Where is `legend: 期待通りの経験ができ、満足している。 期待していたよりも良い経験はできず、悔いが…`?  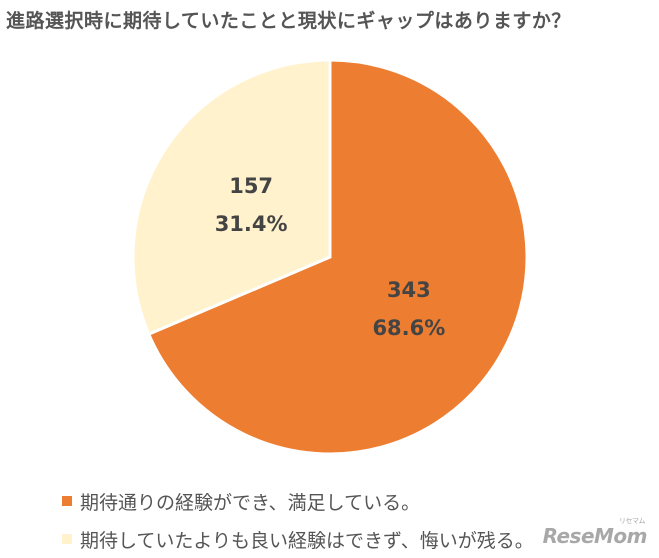 legend: 期待通りの経験ができ、満足している。 期待していたよりも良い経験はできず、悔いが… is located at coordinates (298, 520).